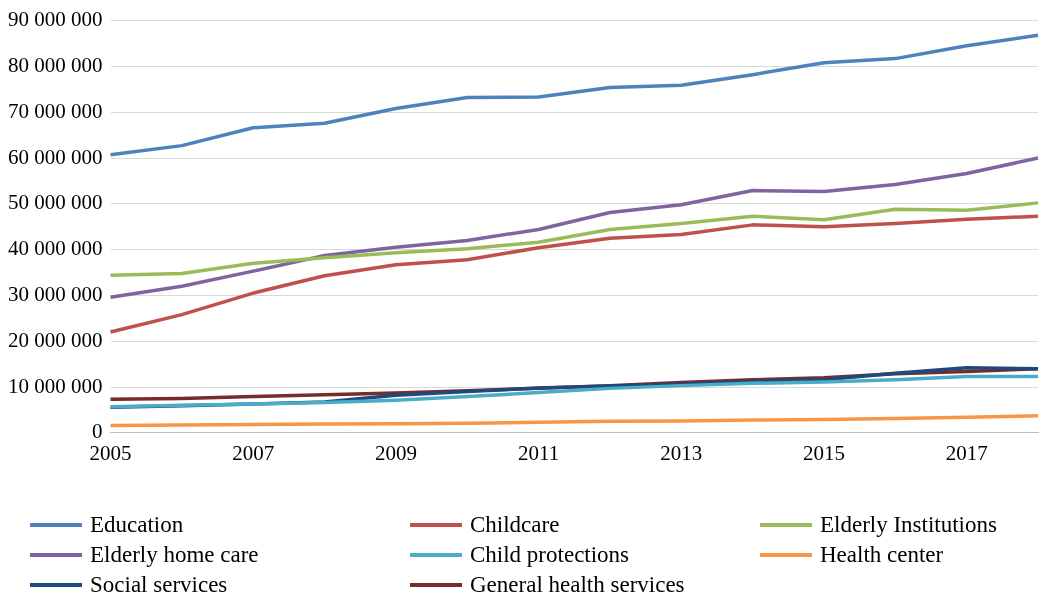  I want to click on legend-label: Child protections, so click(550, 555).